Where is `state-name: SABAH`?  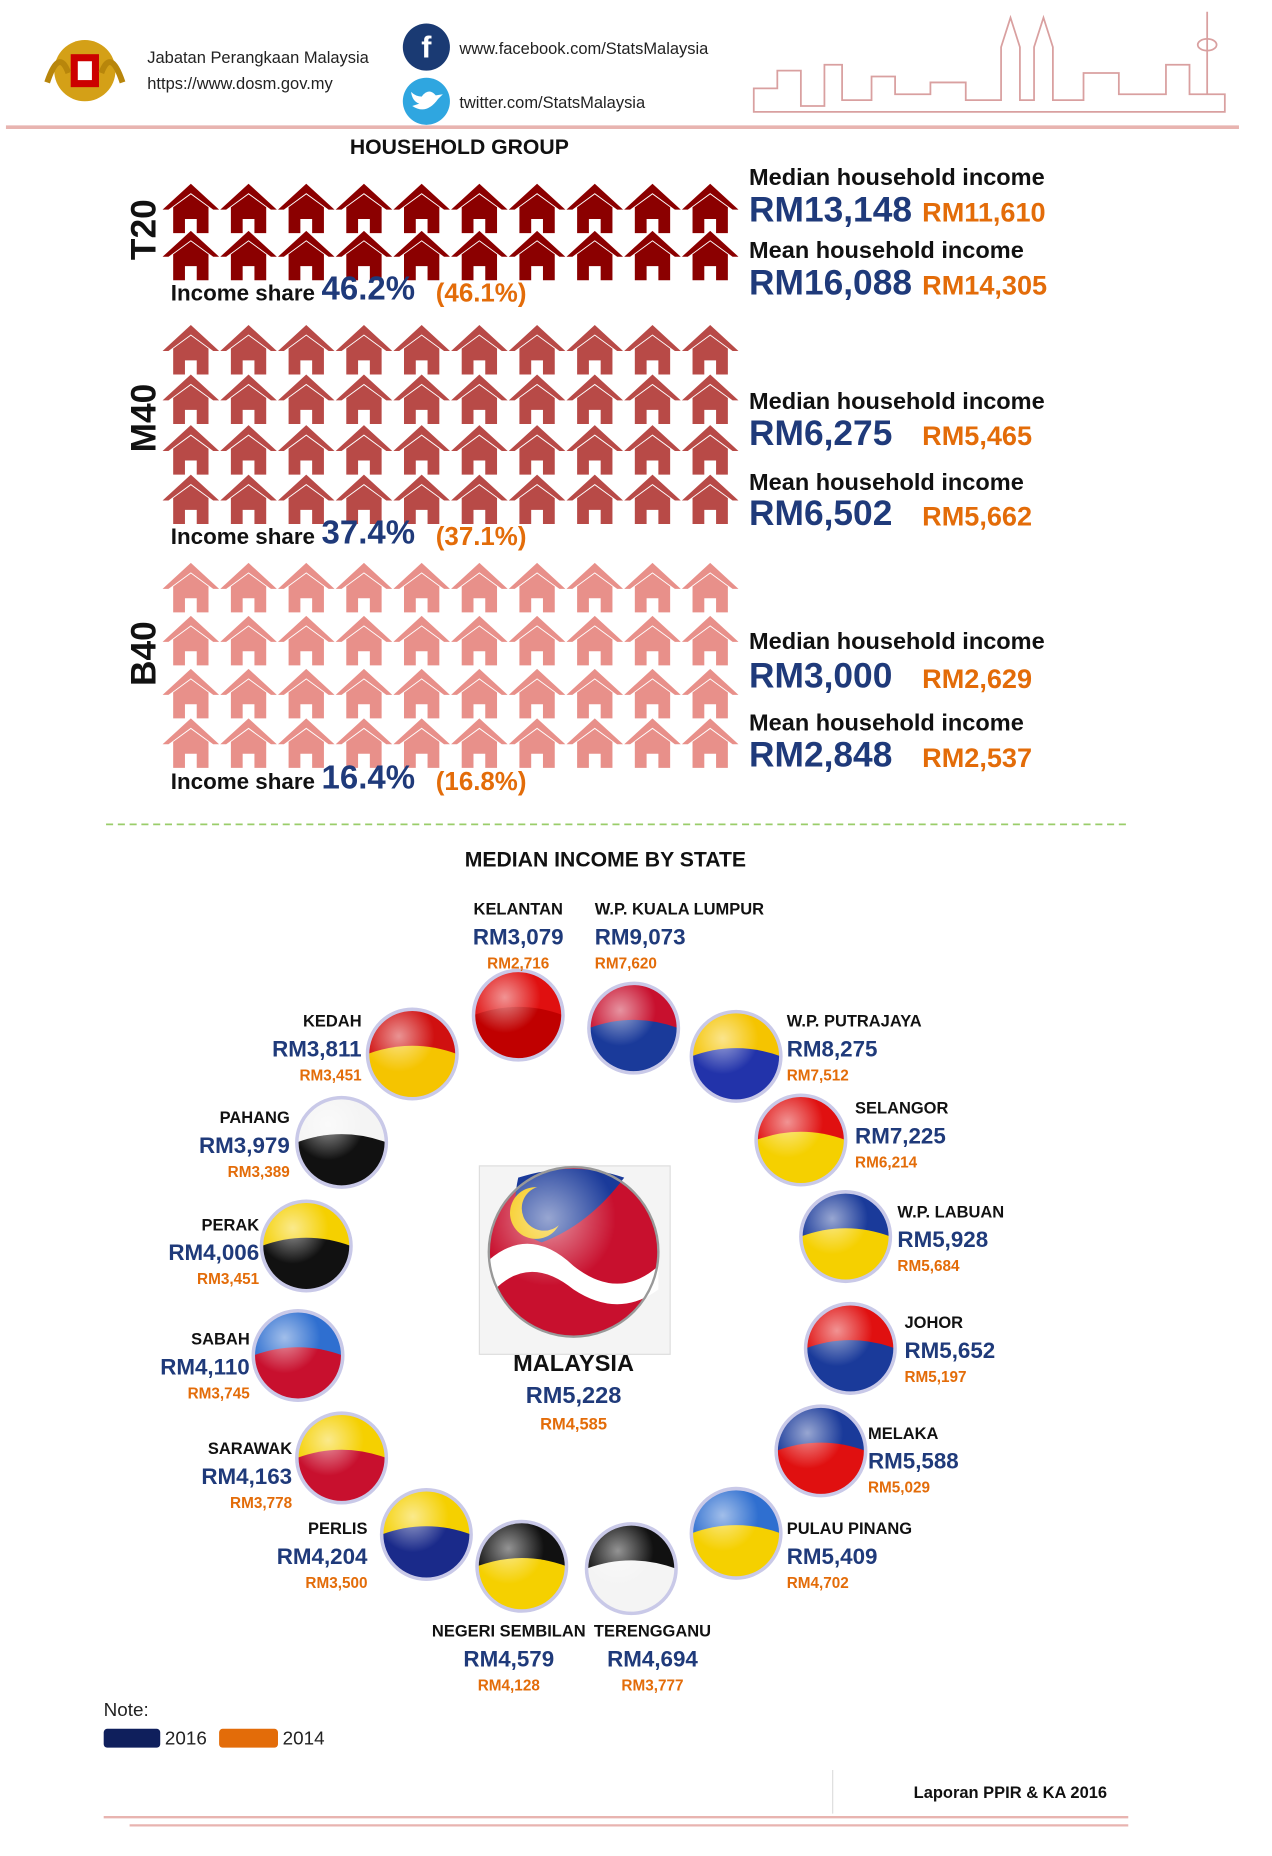 state-name: SABAH is located at coordinates (220, 1340).